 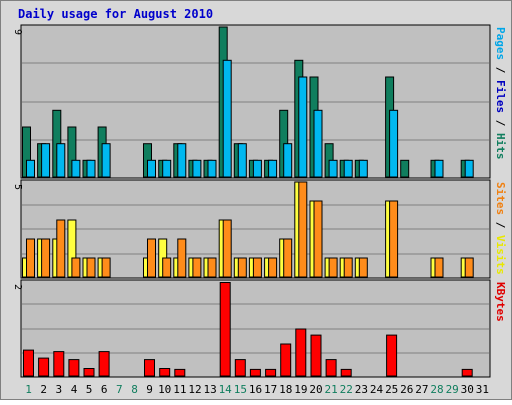 I want to click on day-label-16: 16, so click(x=255, y=389).